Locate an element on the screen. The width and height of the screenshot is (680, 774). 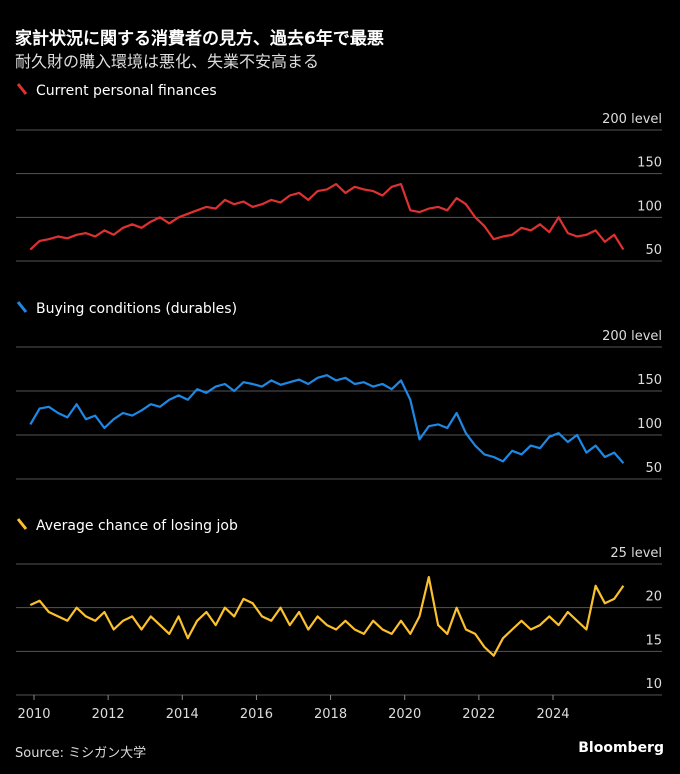
y-tick-label: 10 is located at coordinates (653, 684).